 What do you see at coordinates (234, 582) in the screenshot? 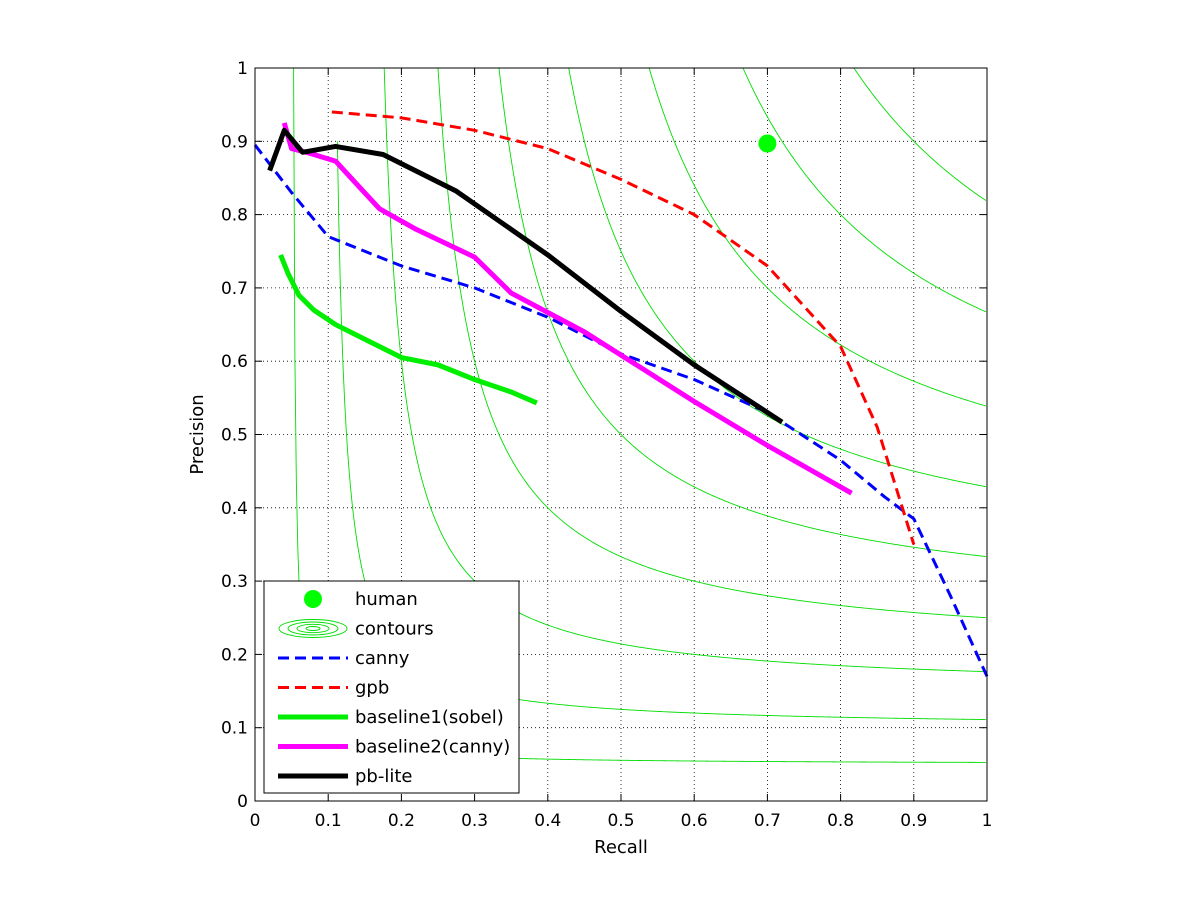
I see `y-tick-label: 0.3` at bounding box center [234, 582].